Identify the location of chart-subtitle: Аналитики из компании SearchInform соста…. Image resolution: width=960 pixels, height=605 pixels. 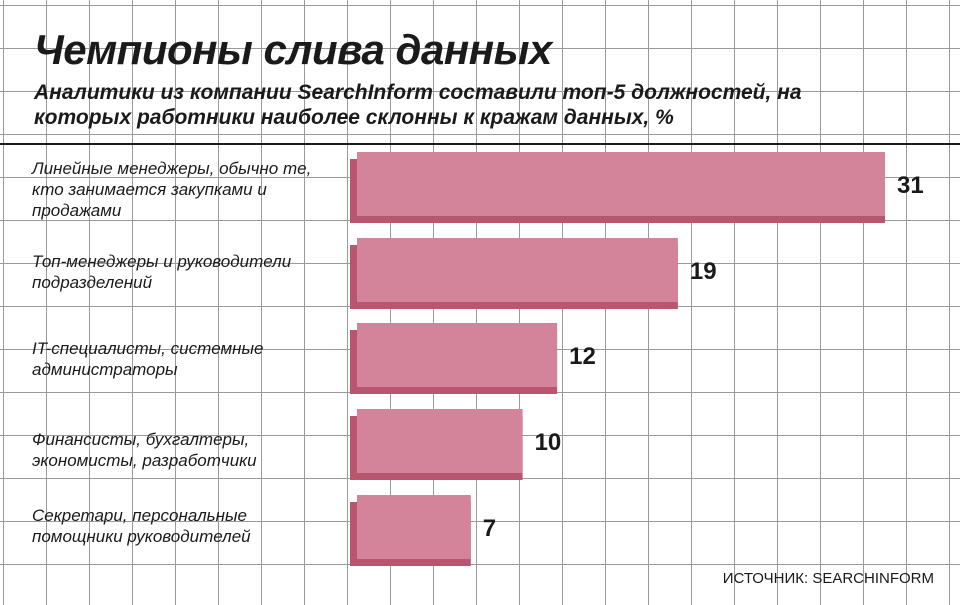
(418, 105).